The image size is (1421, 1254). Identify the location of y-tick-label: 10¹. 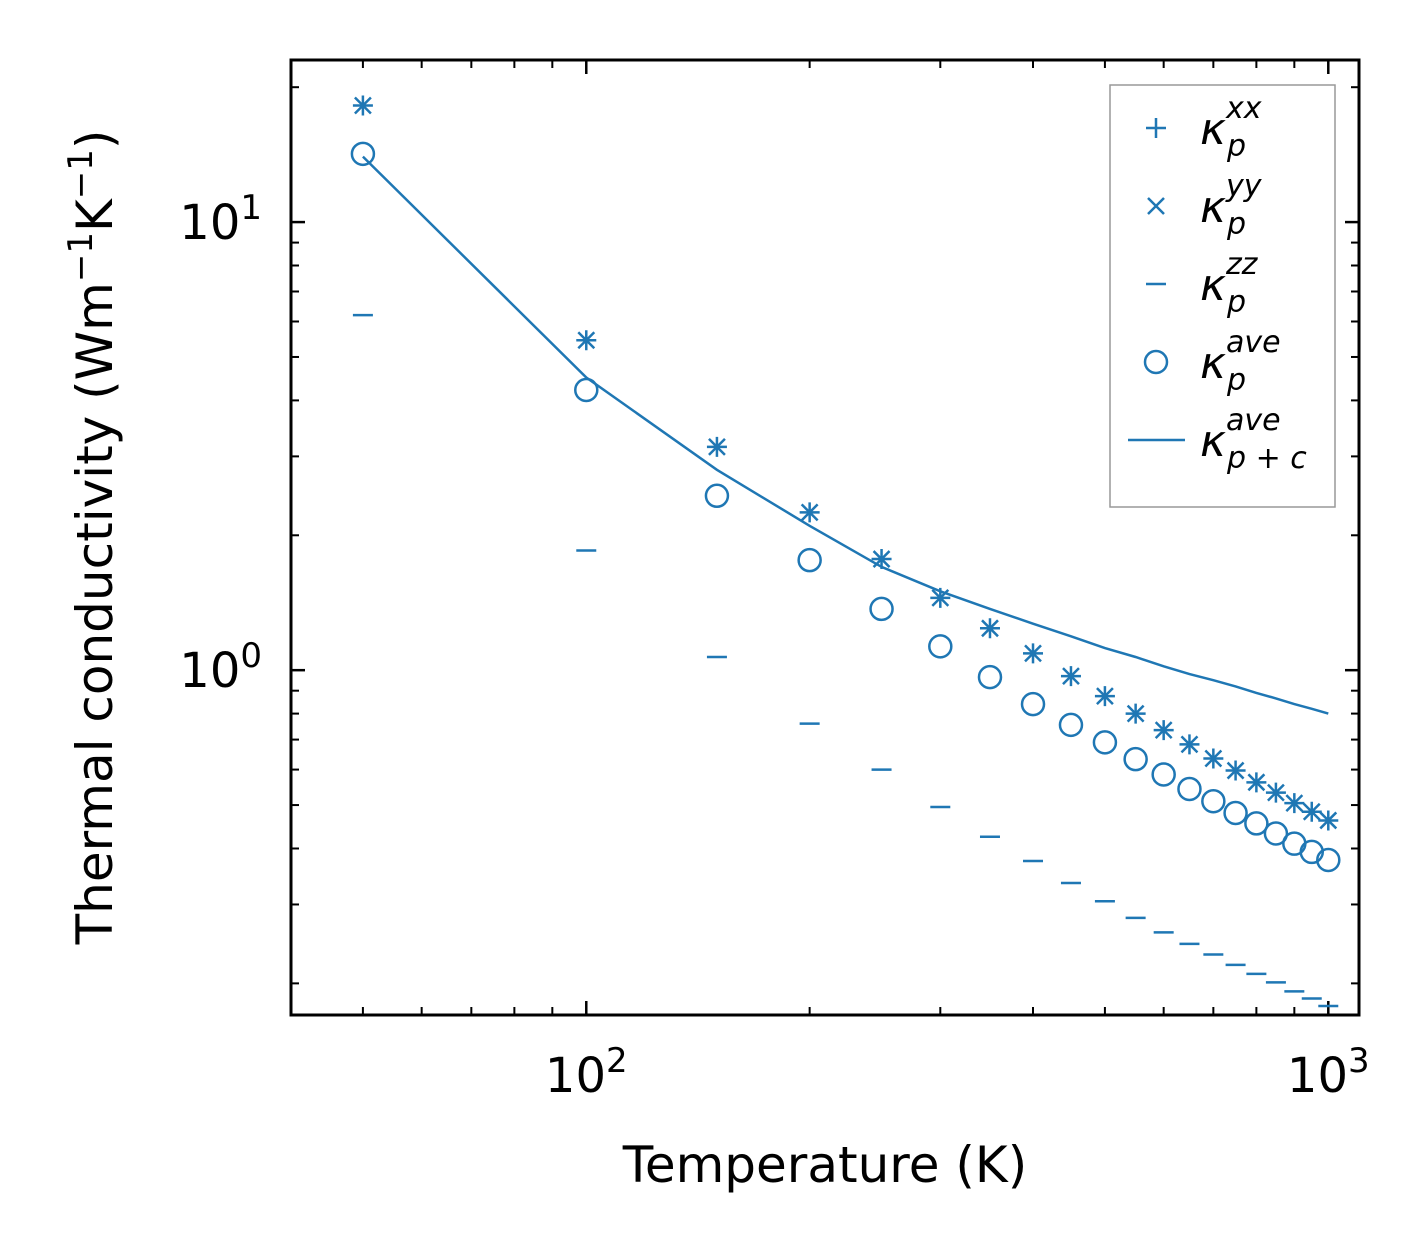
(220, 219).